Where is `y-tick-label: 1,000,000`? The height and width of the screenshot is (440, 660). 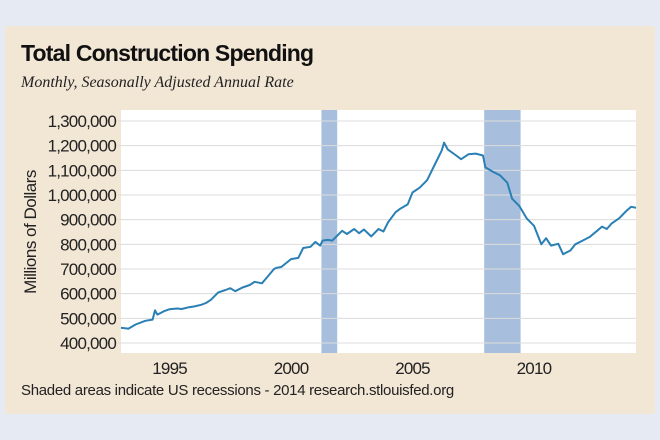 y-tick-label: 1,000,000 is located at coordinates (82, 195).